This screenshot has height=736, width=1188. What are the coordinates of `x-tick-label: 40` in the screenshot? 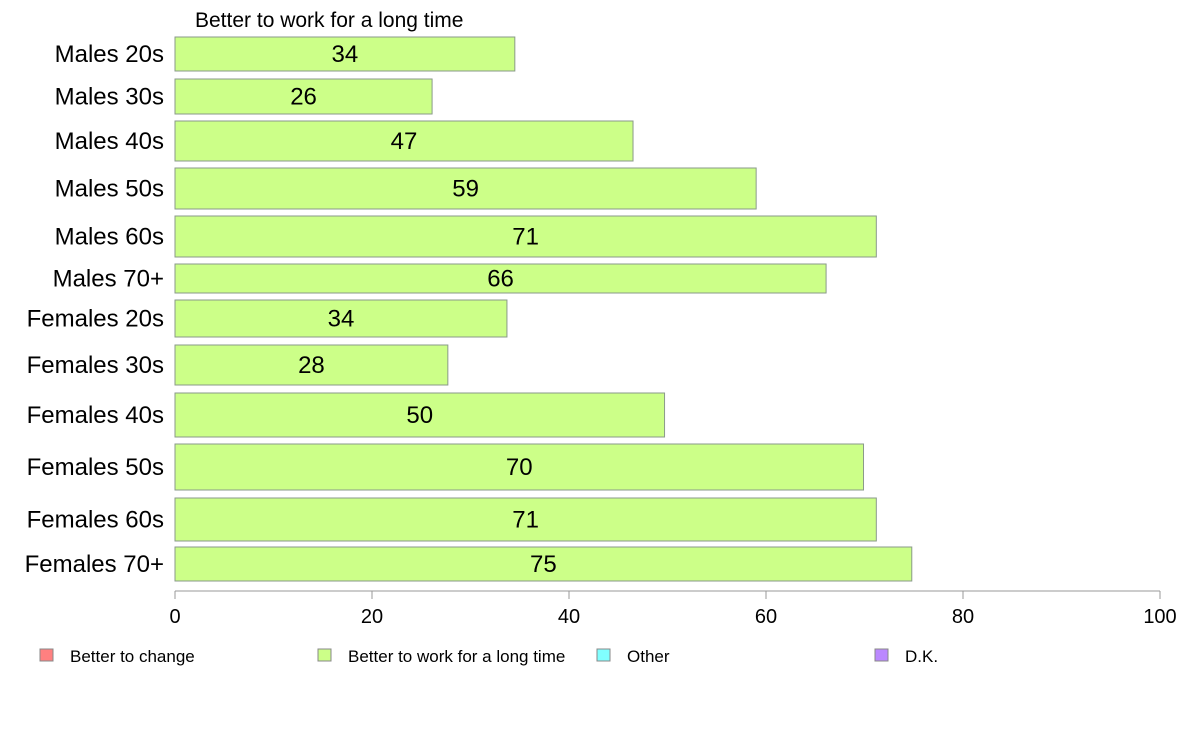 It's located at (569, 617).